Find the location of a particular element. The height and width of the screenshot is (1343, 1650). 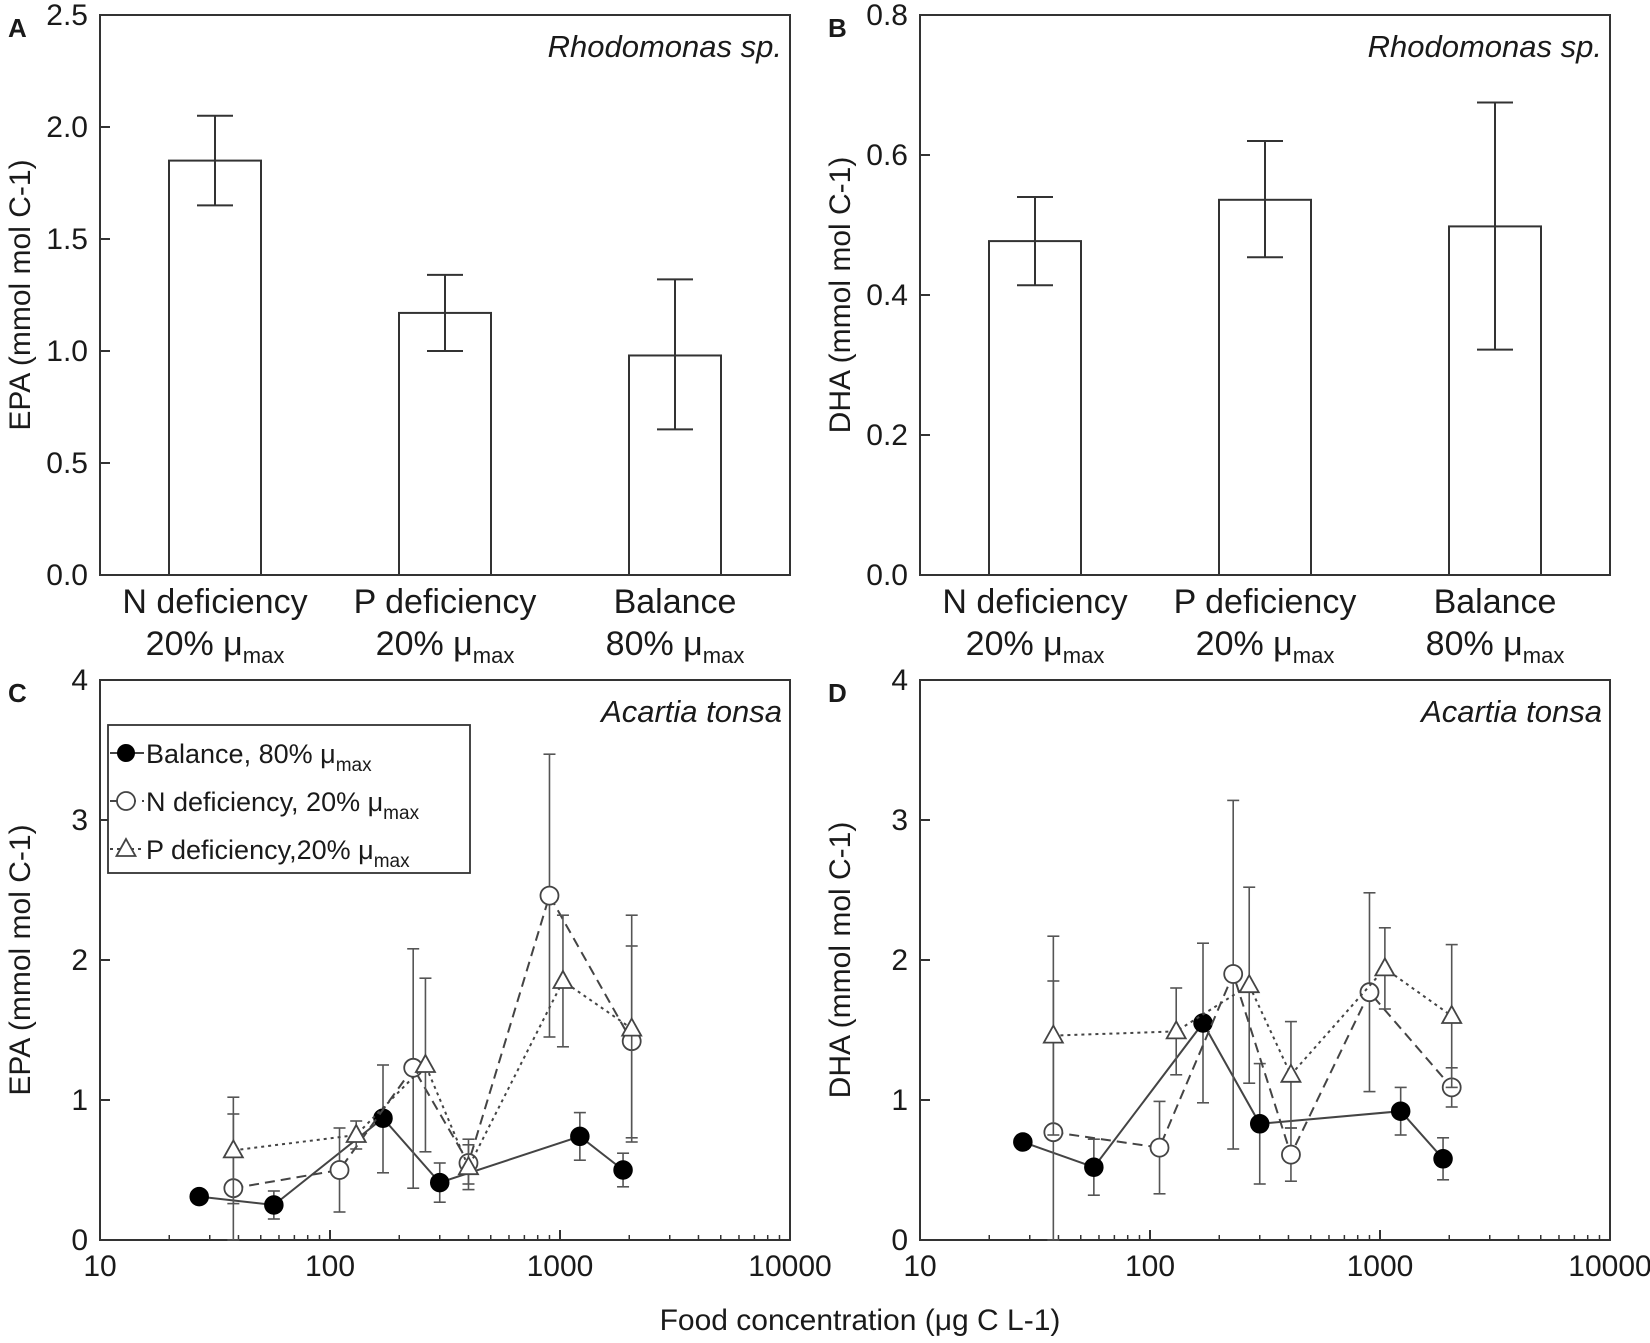

species-label: Acartia tonsa is located at coordinates (1510, 711).